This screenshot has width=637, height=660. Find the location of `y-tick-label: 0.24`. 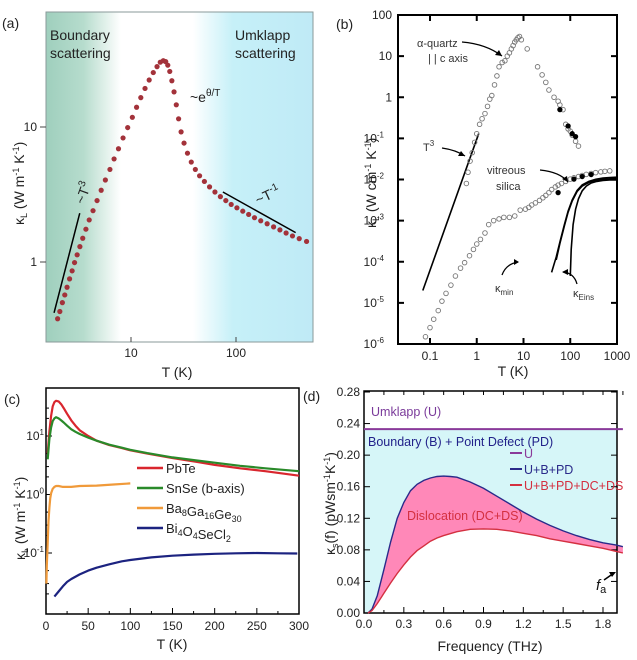

y-tick-label: 0.24 is located at coordinates (349, 424).